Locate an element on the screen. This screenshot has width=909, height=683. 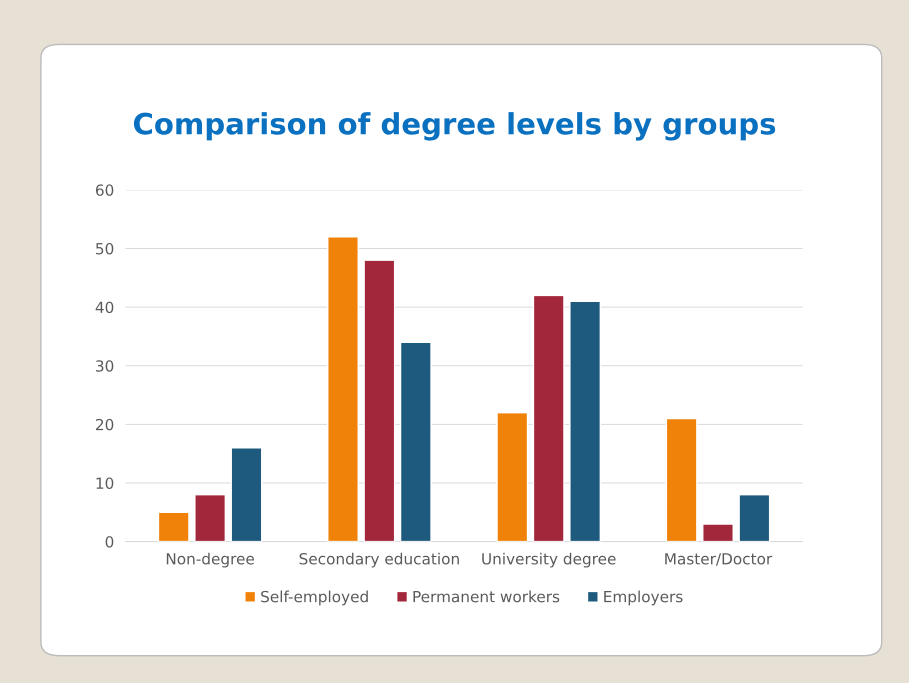
chart-title: Comparison of degree levels by groups is located at coordinates (455, 126).